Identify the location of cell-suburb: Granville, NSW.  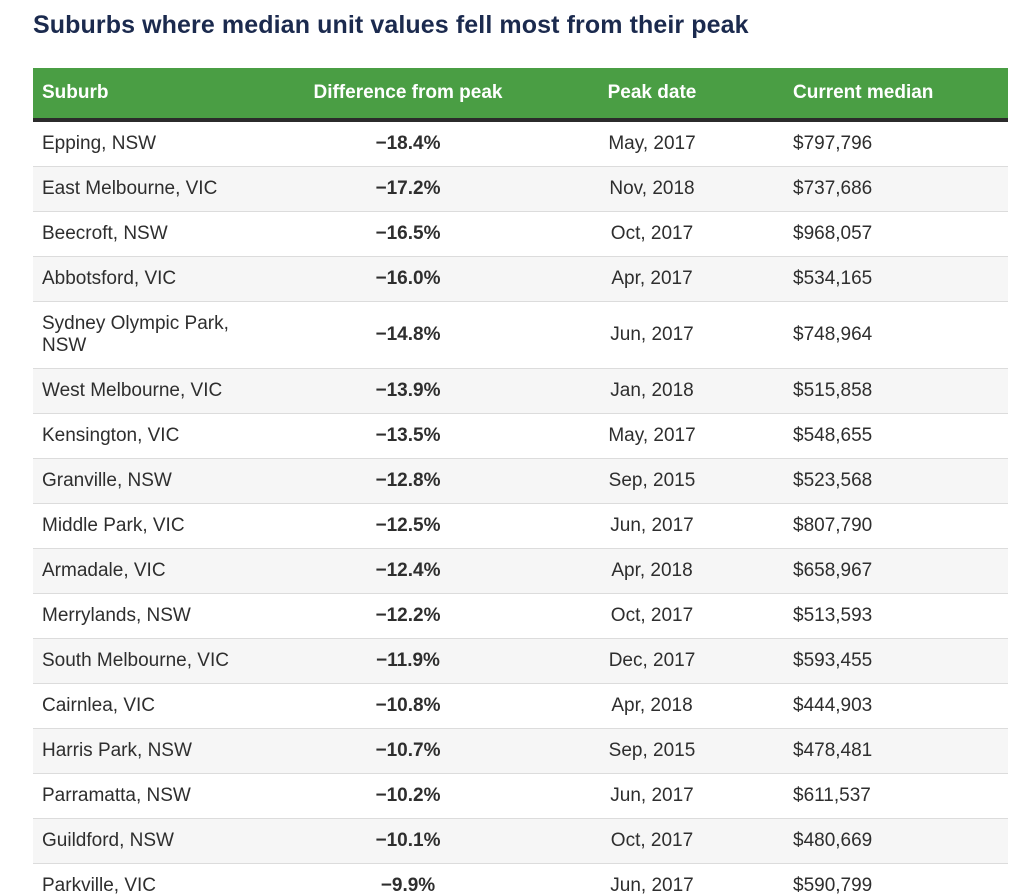
(159, 481).